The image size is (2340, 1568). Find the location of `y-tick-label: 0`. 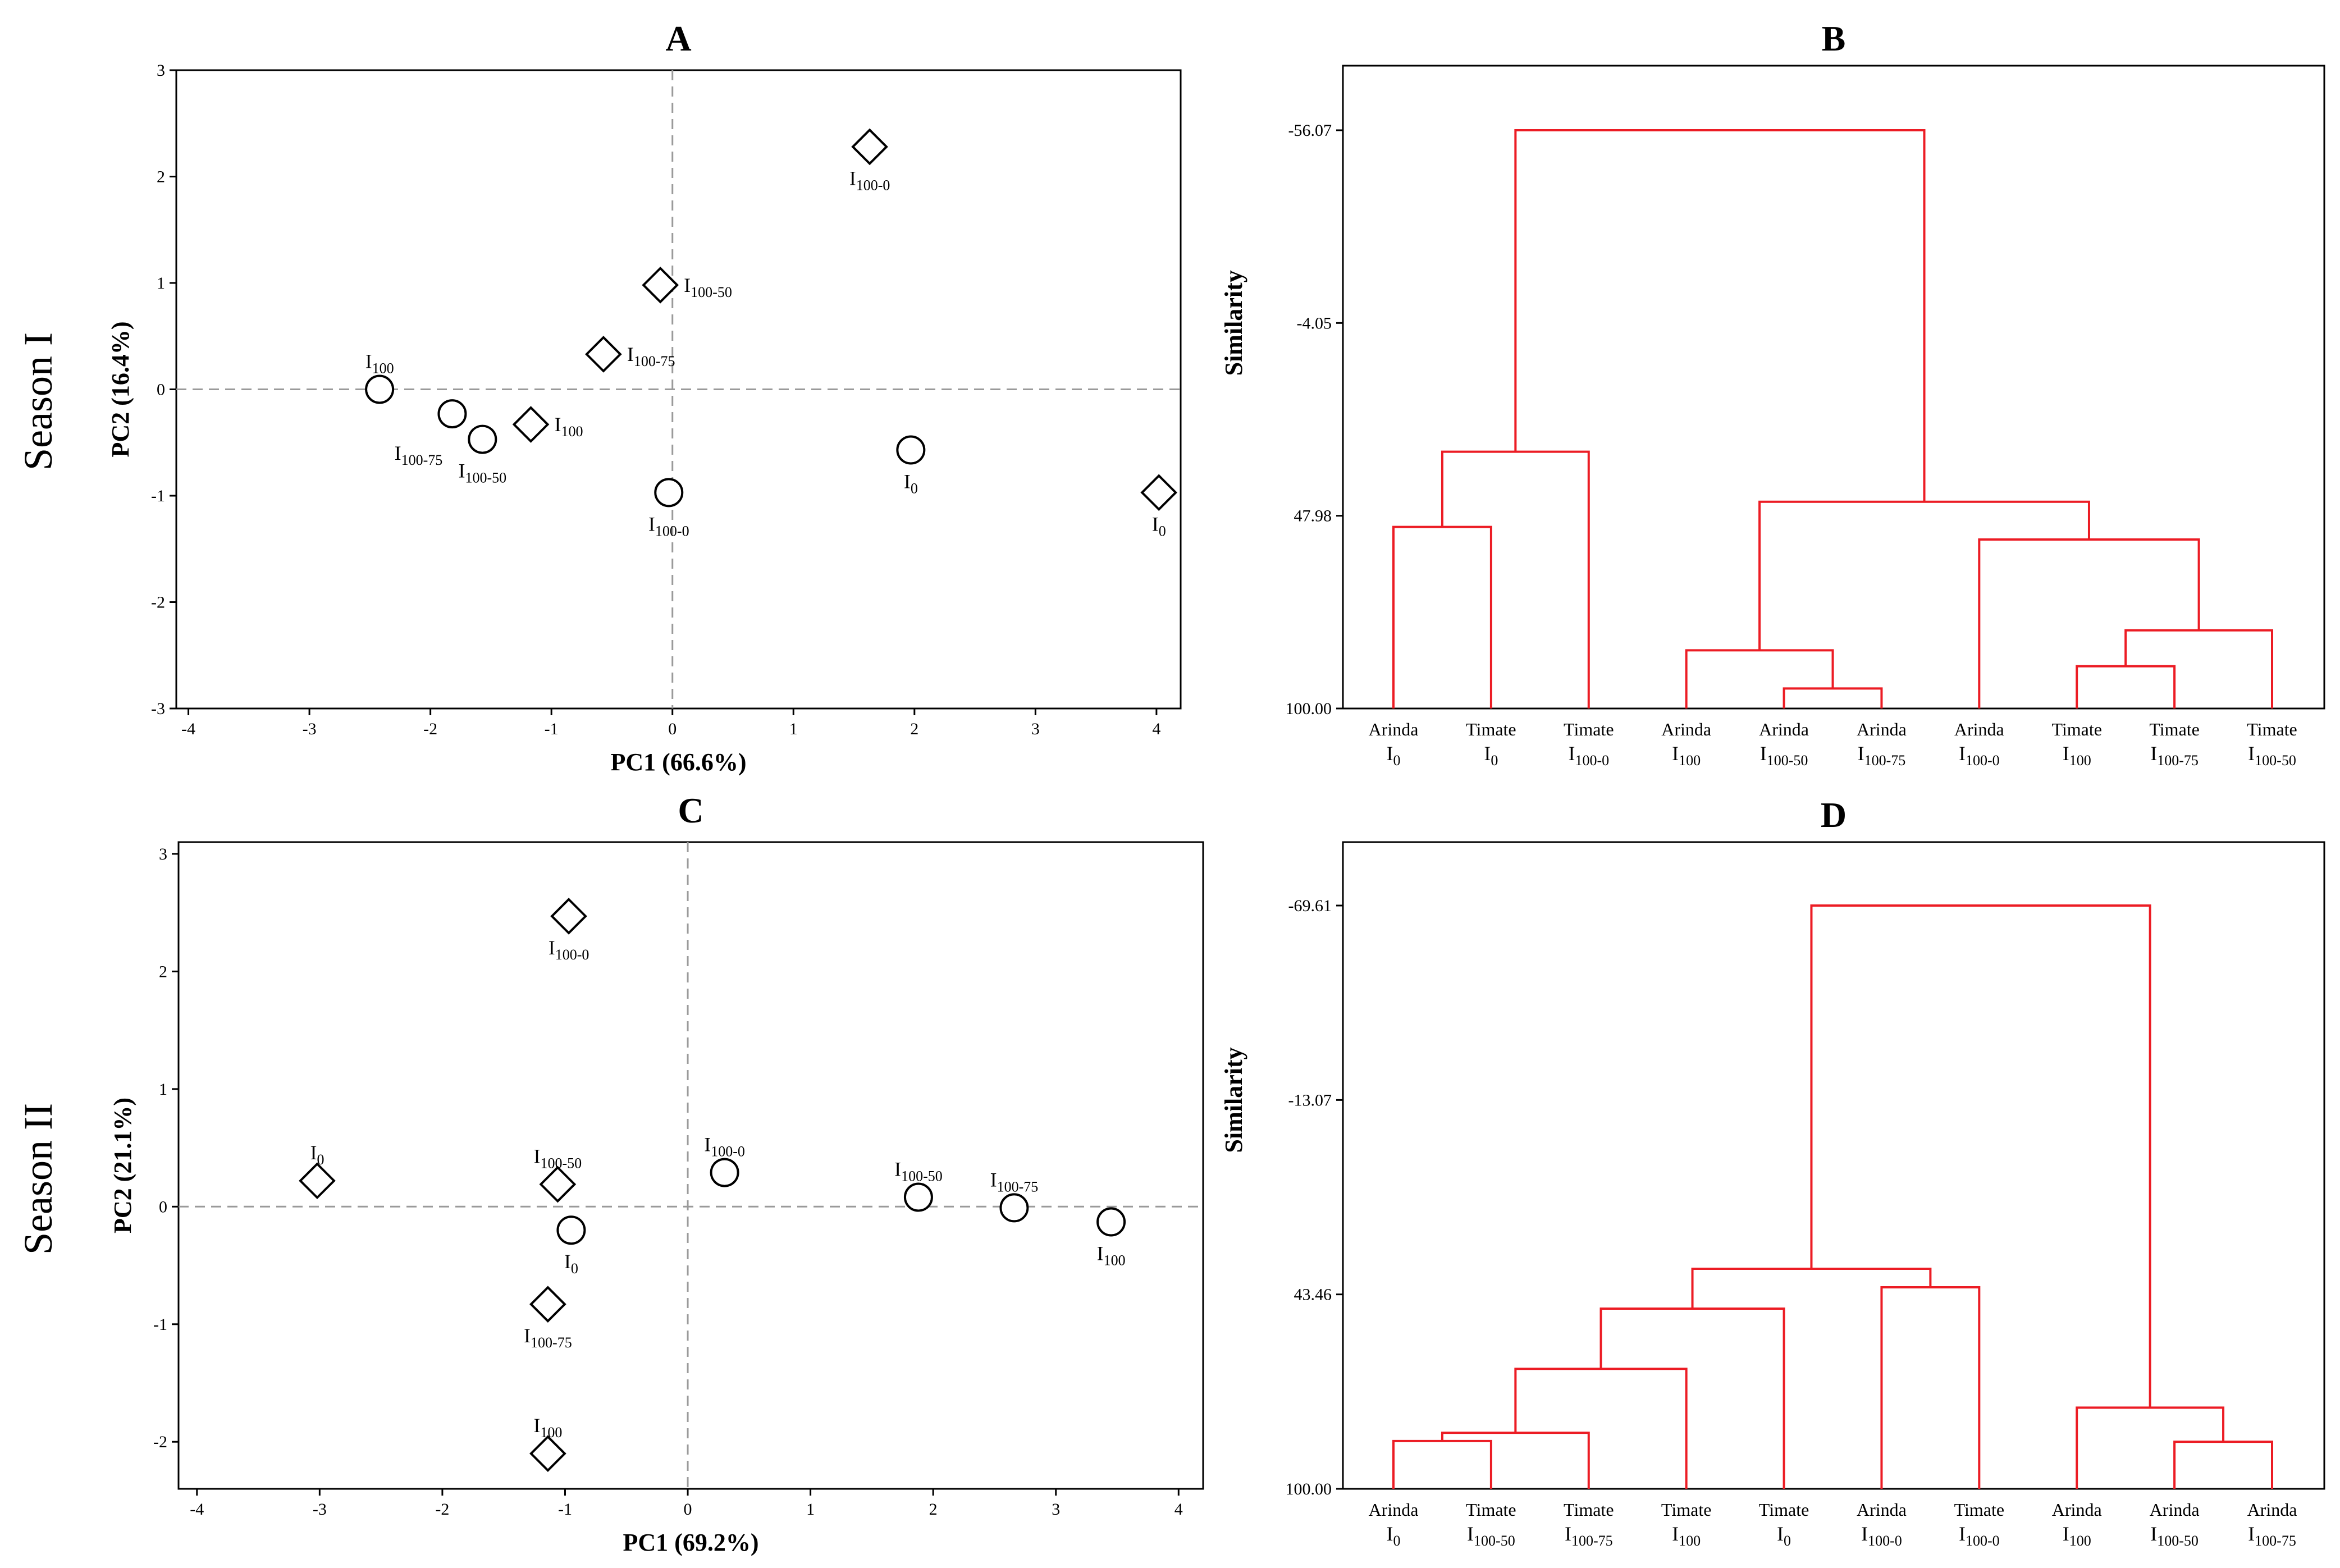

y-tick-label: 0 is located at coordinates (163, 1206).